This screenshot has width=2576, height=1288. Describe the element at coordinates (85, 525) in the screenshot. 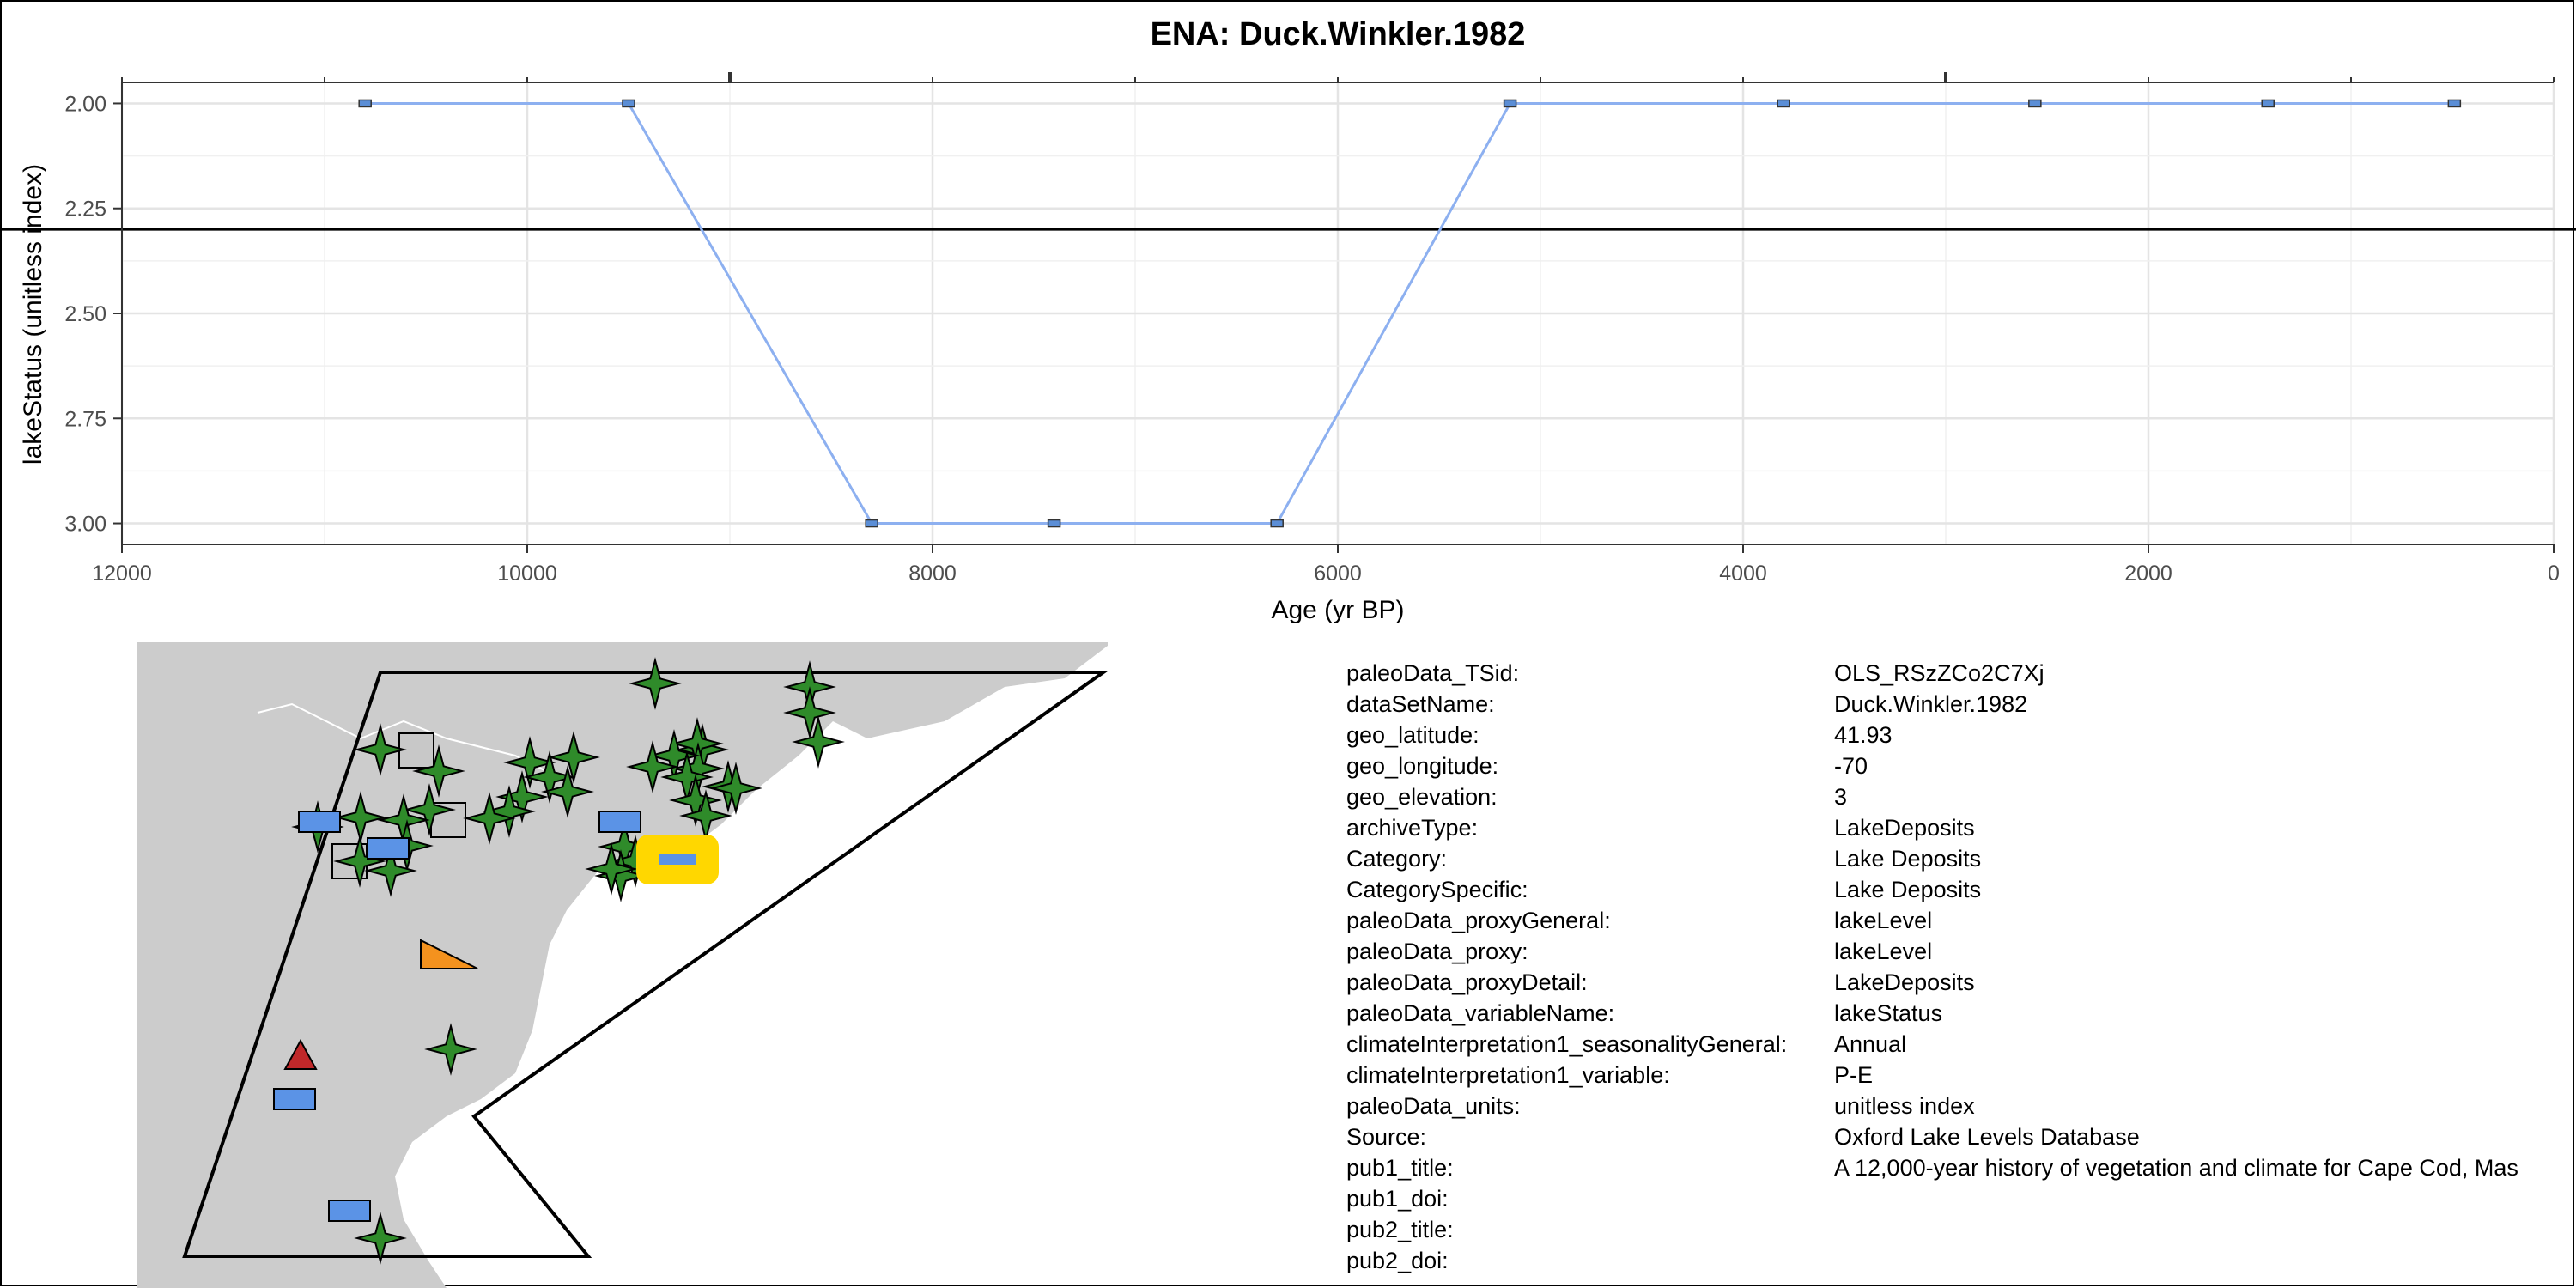

I see `y-tick-label: 3.00` at that location.